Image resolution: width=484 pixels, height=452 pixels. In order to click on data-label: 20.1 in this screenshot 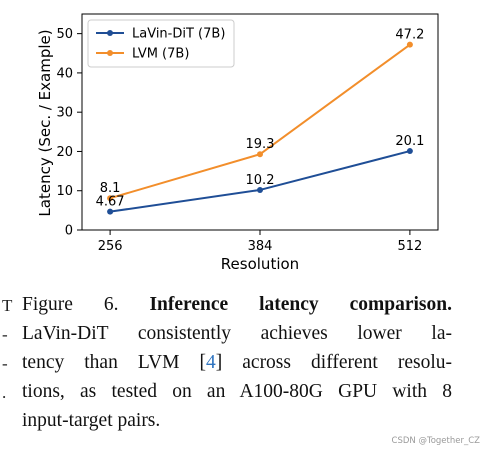, I will do `click(409, 141)`.